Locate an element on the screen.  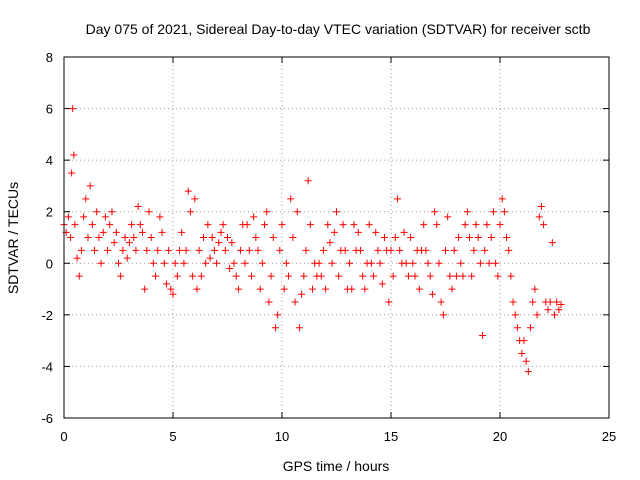
x-tick-label: 0 is located at coordinates (63, 436).